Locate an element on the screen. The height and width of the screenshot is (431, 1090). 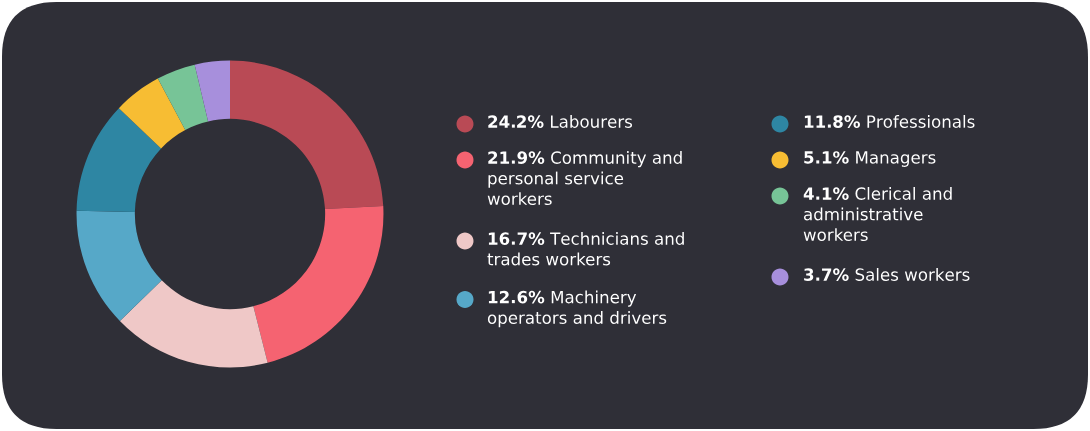
legend-label: 24.2% Labourers is located at coordinates (560, 121).